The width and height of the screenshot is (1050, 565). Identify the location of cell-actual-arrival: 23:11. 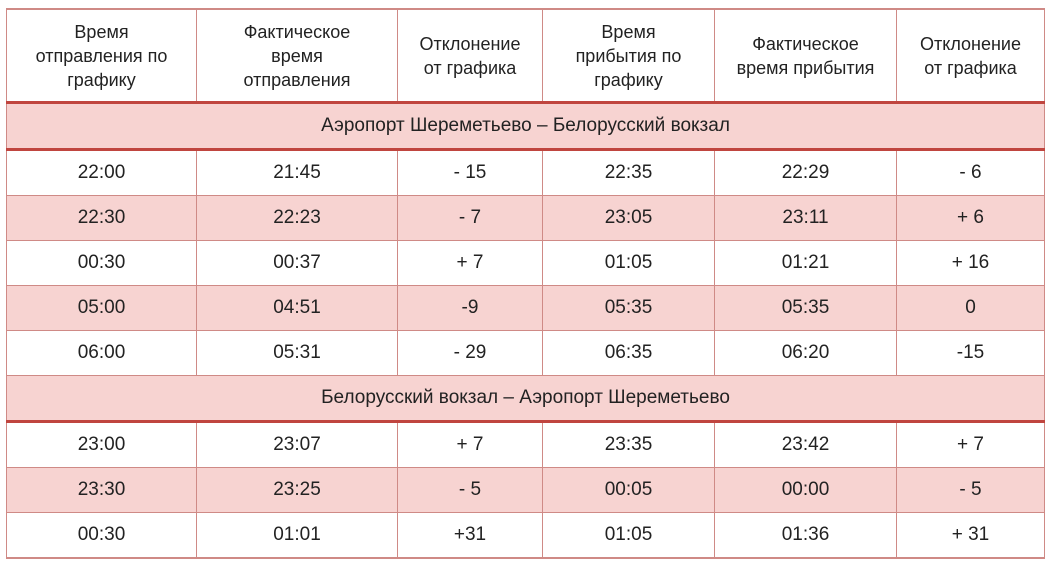
(805, 218).